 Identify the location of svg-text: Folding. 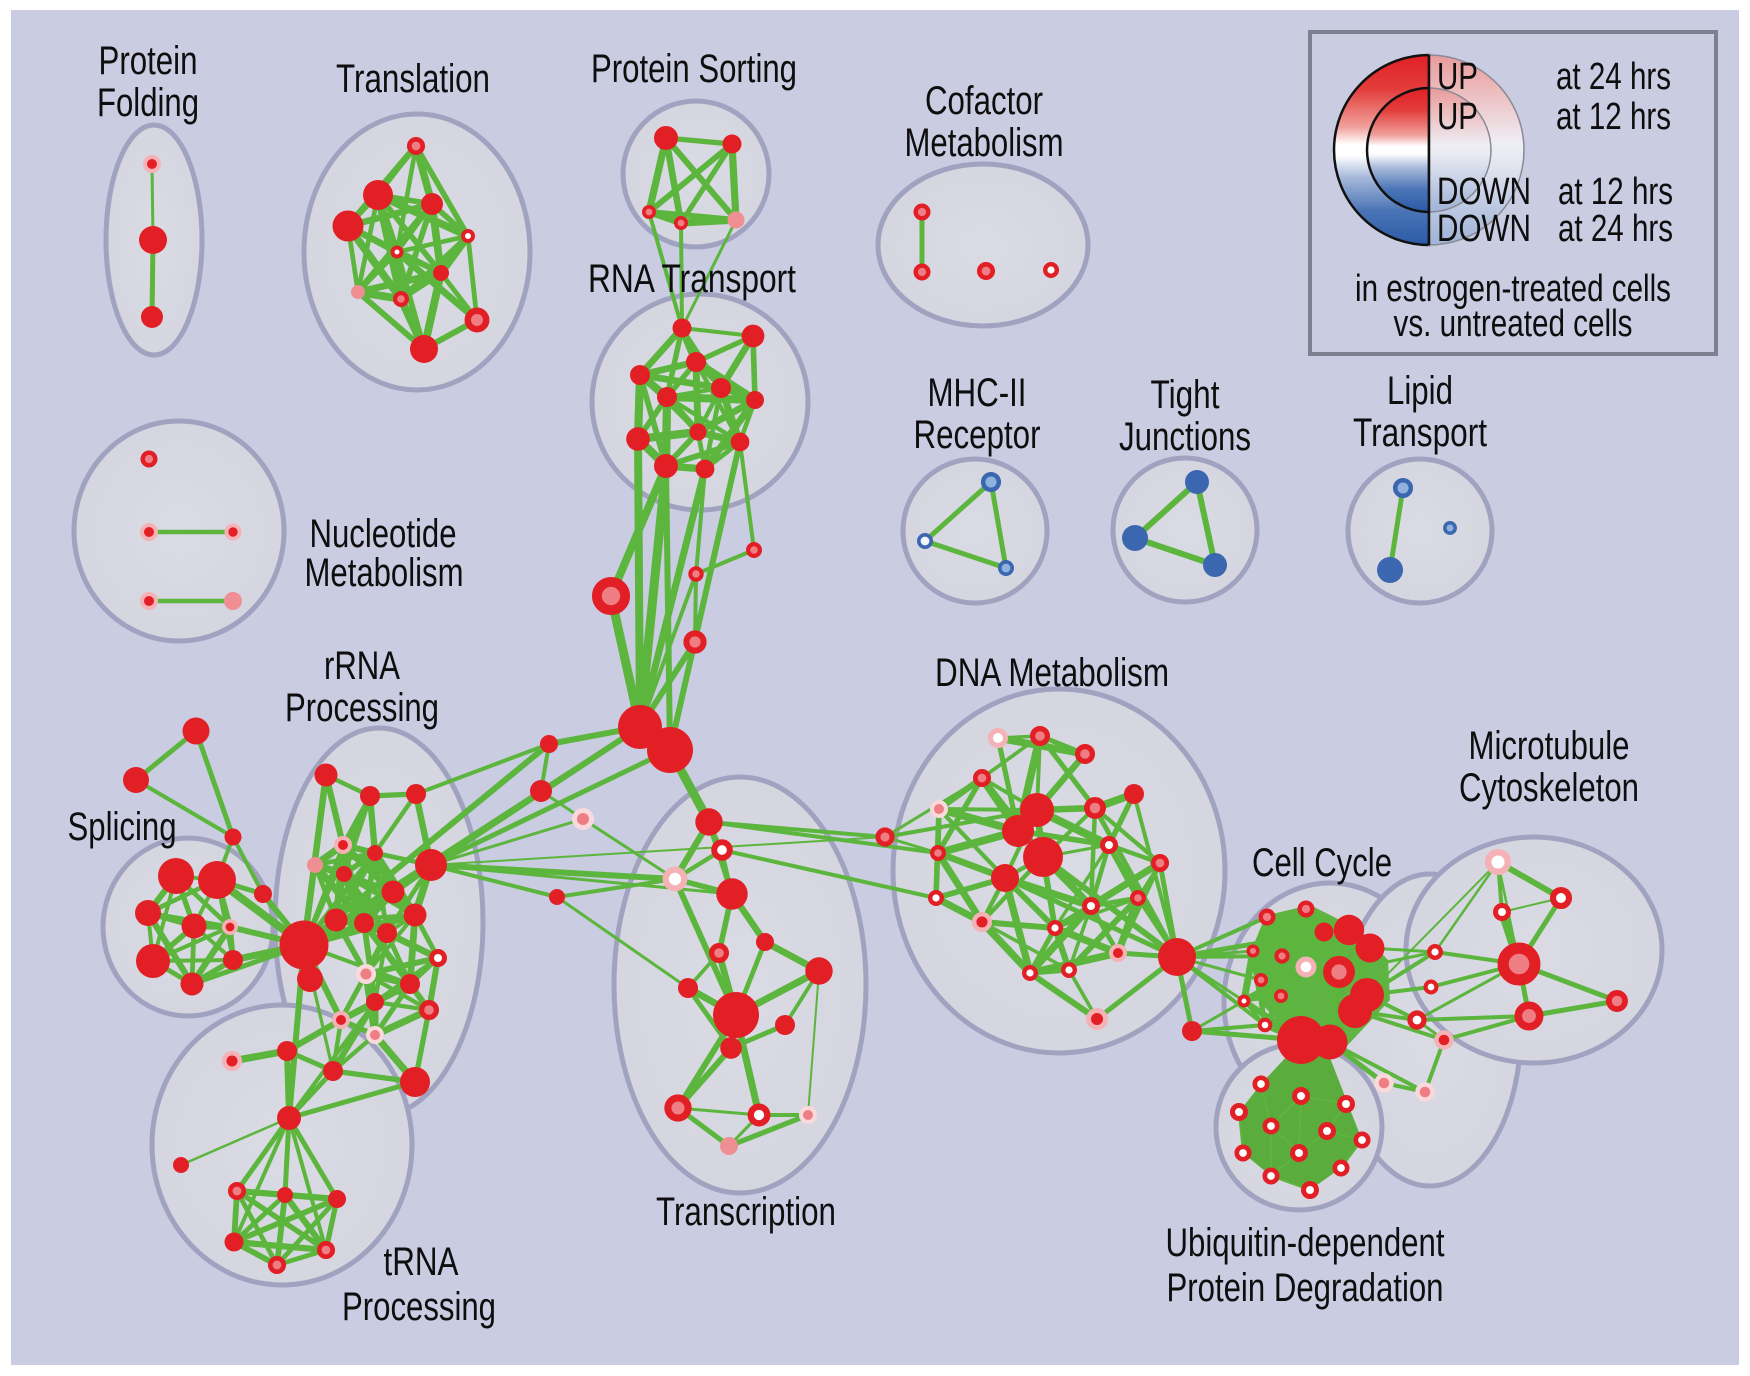
(148, 103).